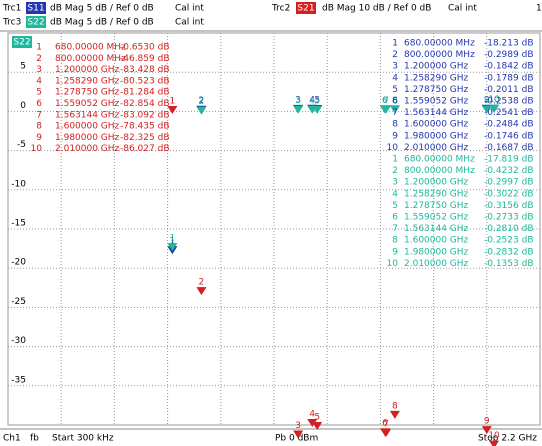  I want to click on marker-table-value: -86.027 dB, so click(145, 149).